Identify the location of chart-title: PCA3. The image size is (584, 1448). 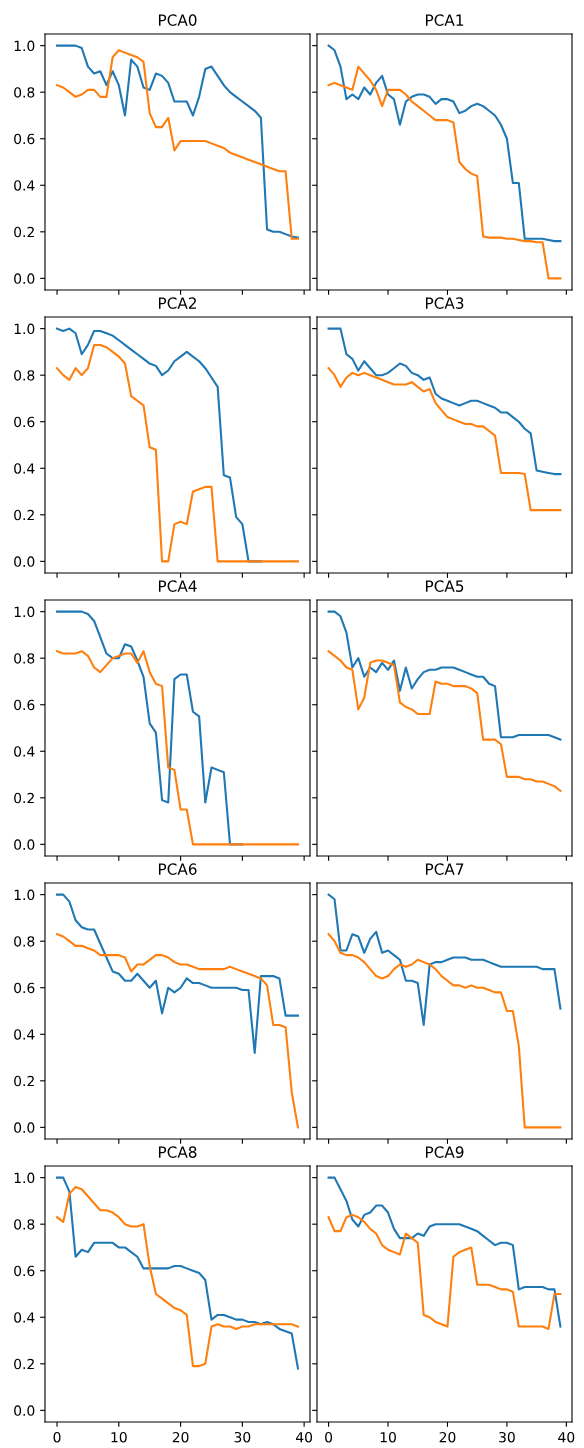
(444, 303).